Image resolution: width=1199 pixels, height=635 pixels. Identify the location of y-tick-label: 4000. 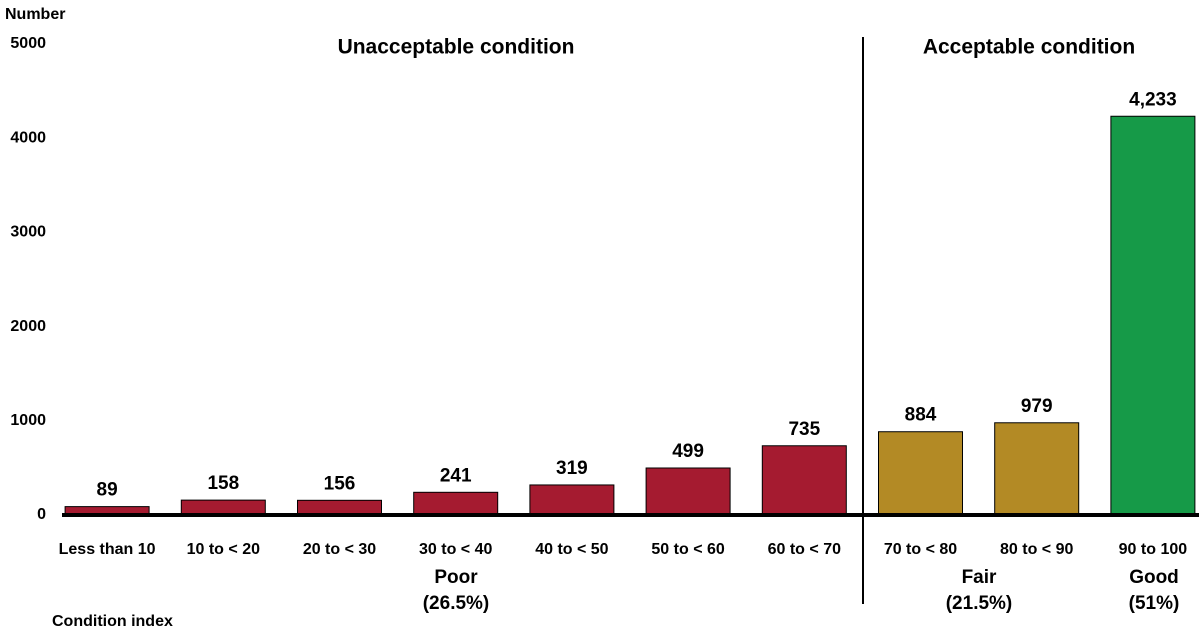
(28, 137).